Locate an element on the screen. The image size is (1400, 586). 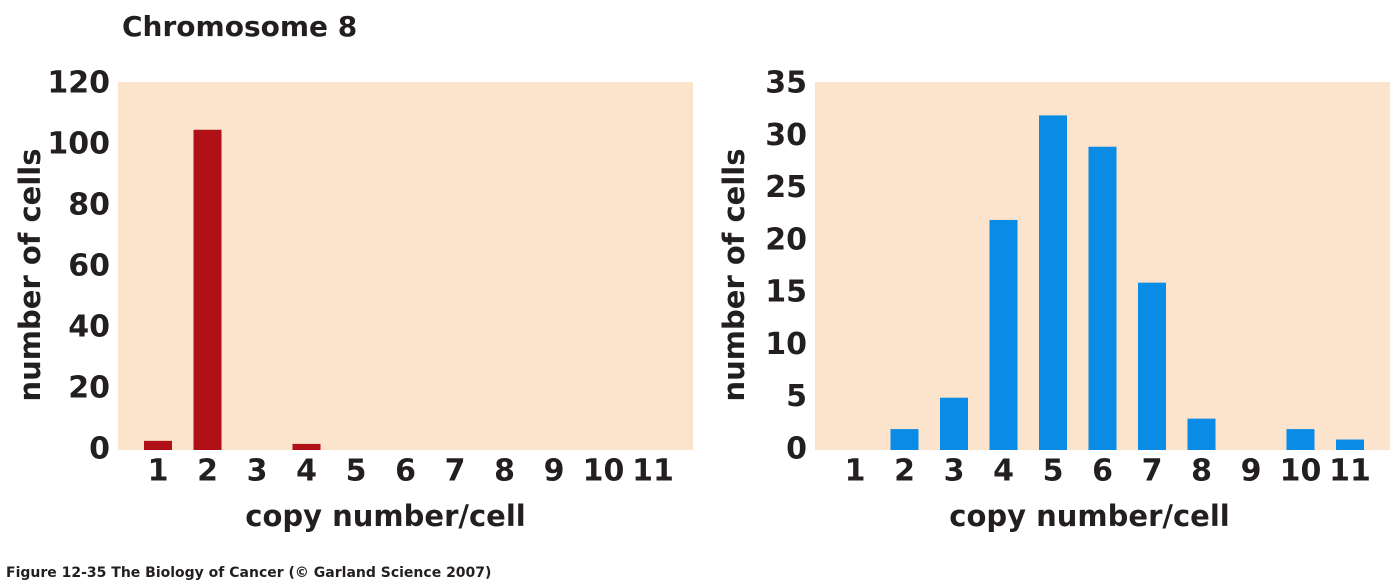
y-tick-label: 15 is located at coordinates (786, 292).